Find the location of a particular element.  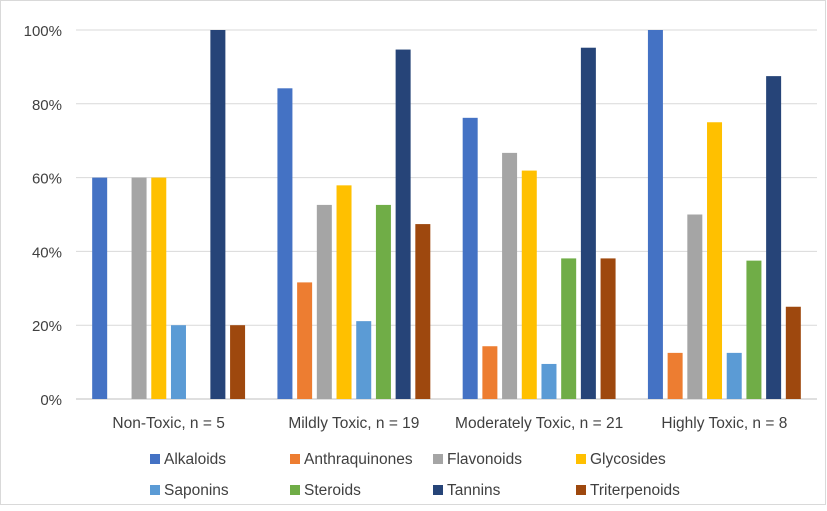

legend-item-steroids: Steroids is located at coordinates (325, 490).